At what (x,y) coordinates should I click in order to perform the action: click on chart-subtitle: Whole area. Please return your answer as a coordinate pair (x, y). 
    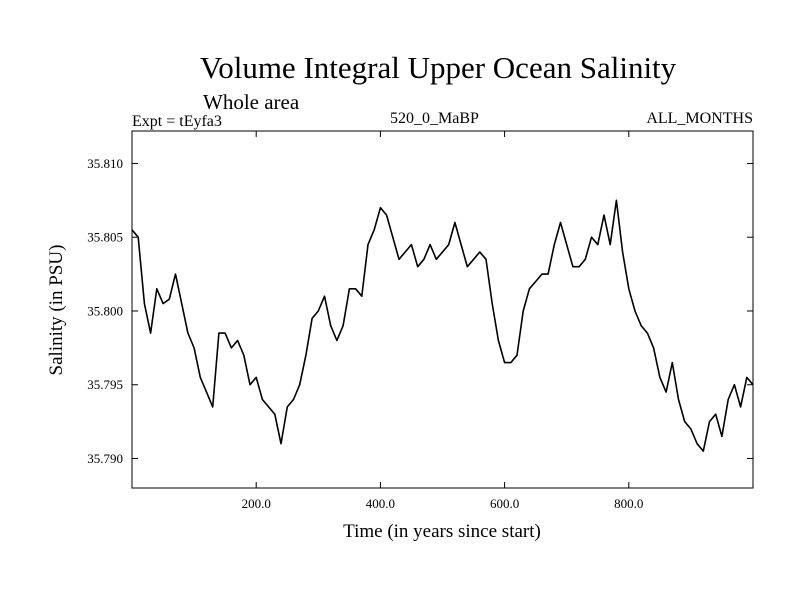
    Looking at the image, I should click on (251, 102).